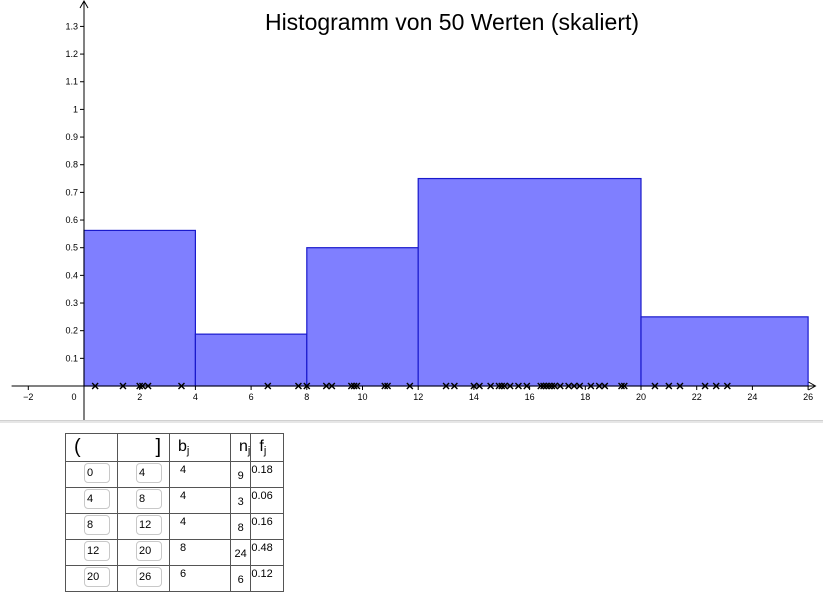 Image resolution: width=823 pixels, height=596 pixels. Describe the element at coordinates (267, 526) in the screenshot. I see `relative-frequency-cell: 0.16` at that location.